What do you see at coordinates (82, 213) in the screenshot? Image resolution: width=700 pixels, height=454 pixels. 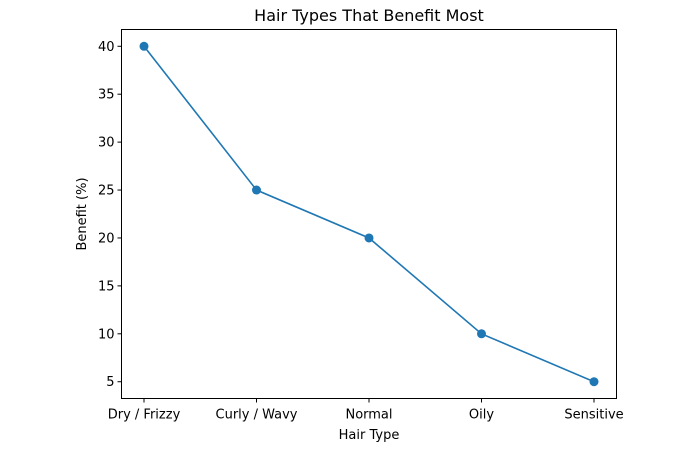 I see `y-axis-label: Benefit (%)` at bounding box center [82, 213].